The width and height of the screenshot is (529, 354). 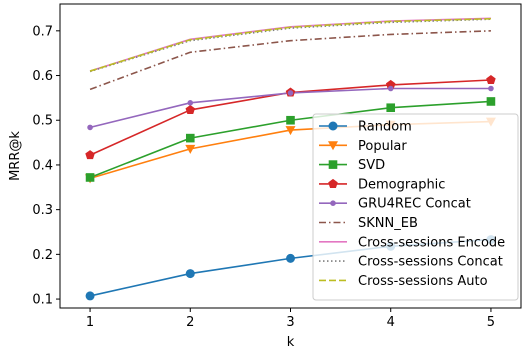 What do you see at coordinates (371, 165) in the screenshot?
I see `legend-label-svd: SVD` at bounding box center [371, 165].